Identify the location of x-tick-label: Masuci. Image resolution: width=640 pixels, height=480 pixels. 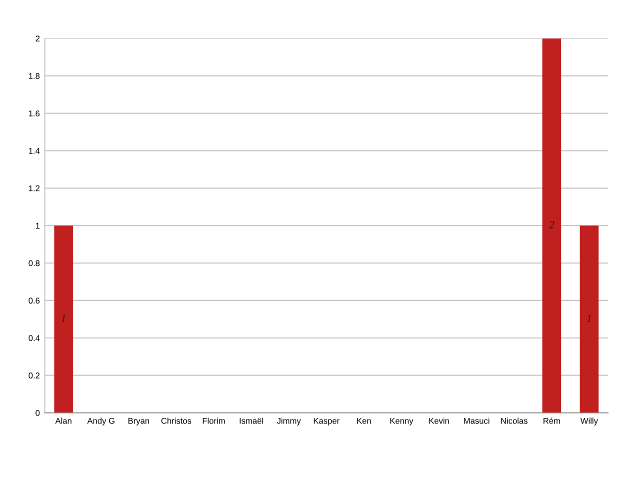
(477, 421).